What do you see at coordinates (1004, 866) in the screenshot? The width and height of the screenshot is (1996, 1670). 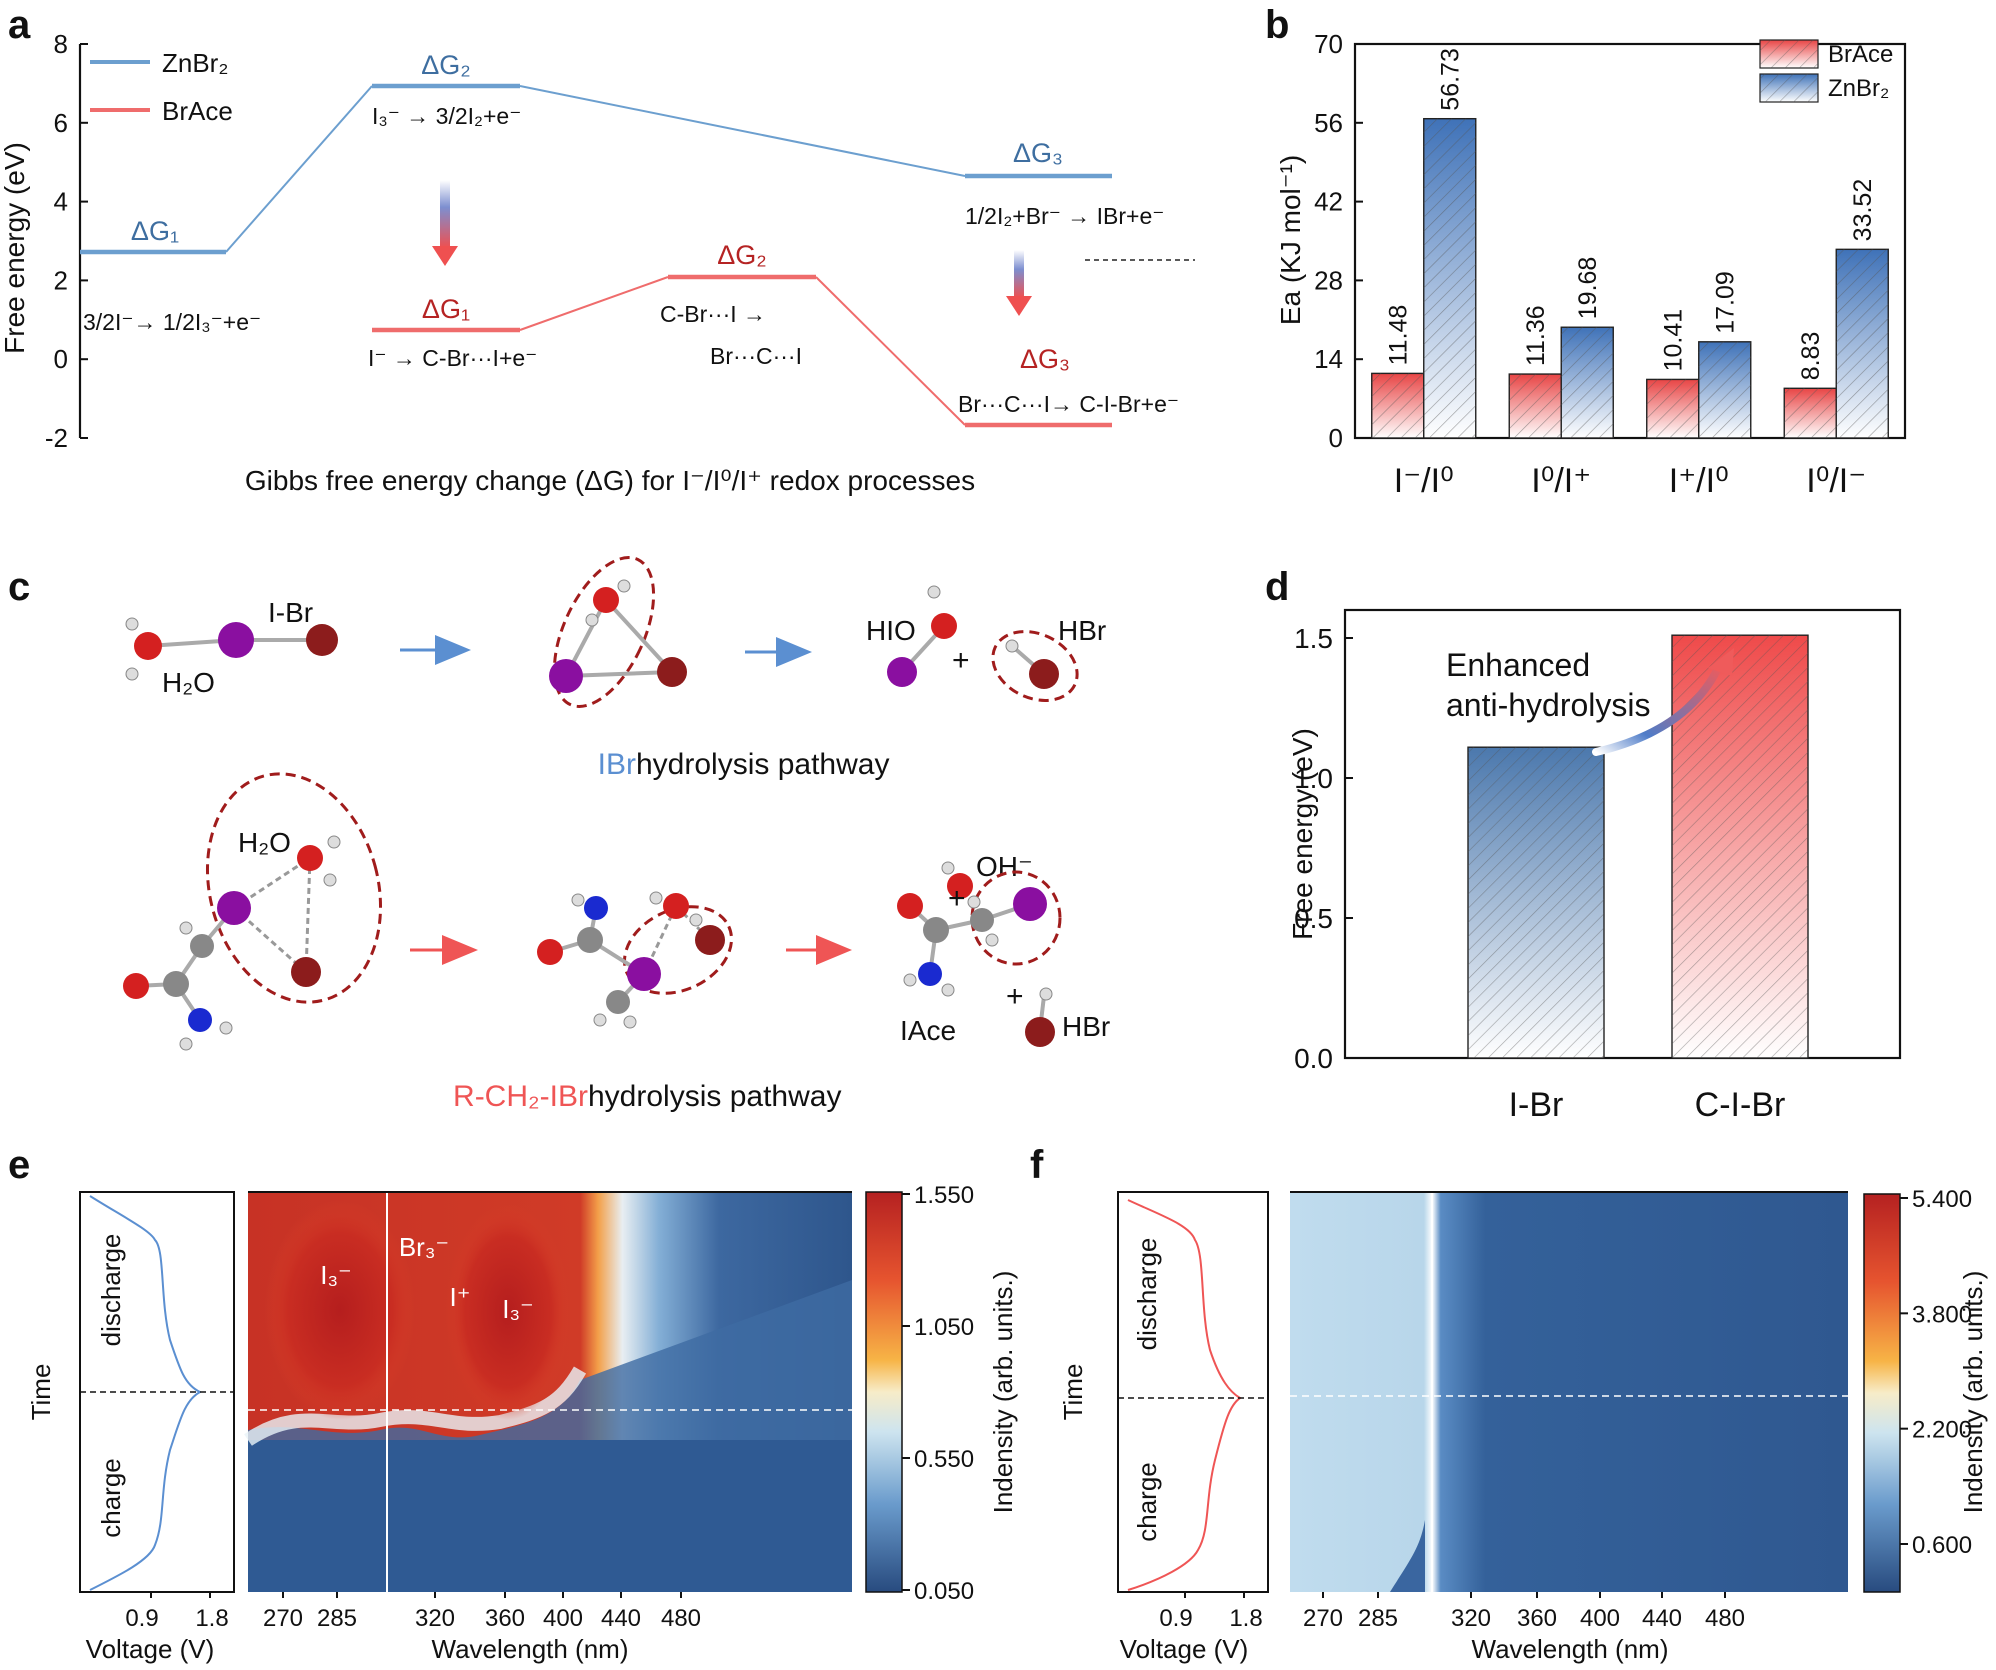 I see `label-oh: OH⁻` at bounding box center [1004, 866].